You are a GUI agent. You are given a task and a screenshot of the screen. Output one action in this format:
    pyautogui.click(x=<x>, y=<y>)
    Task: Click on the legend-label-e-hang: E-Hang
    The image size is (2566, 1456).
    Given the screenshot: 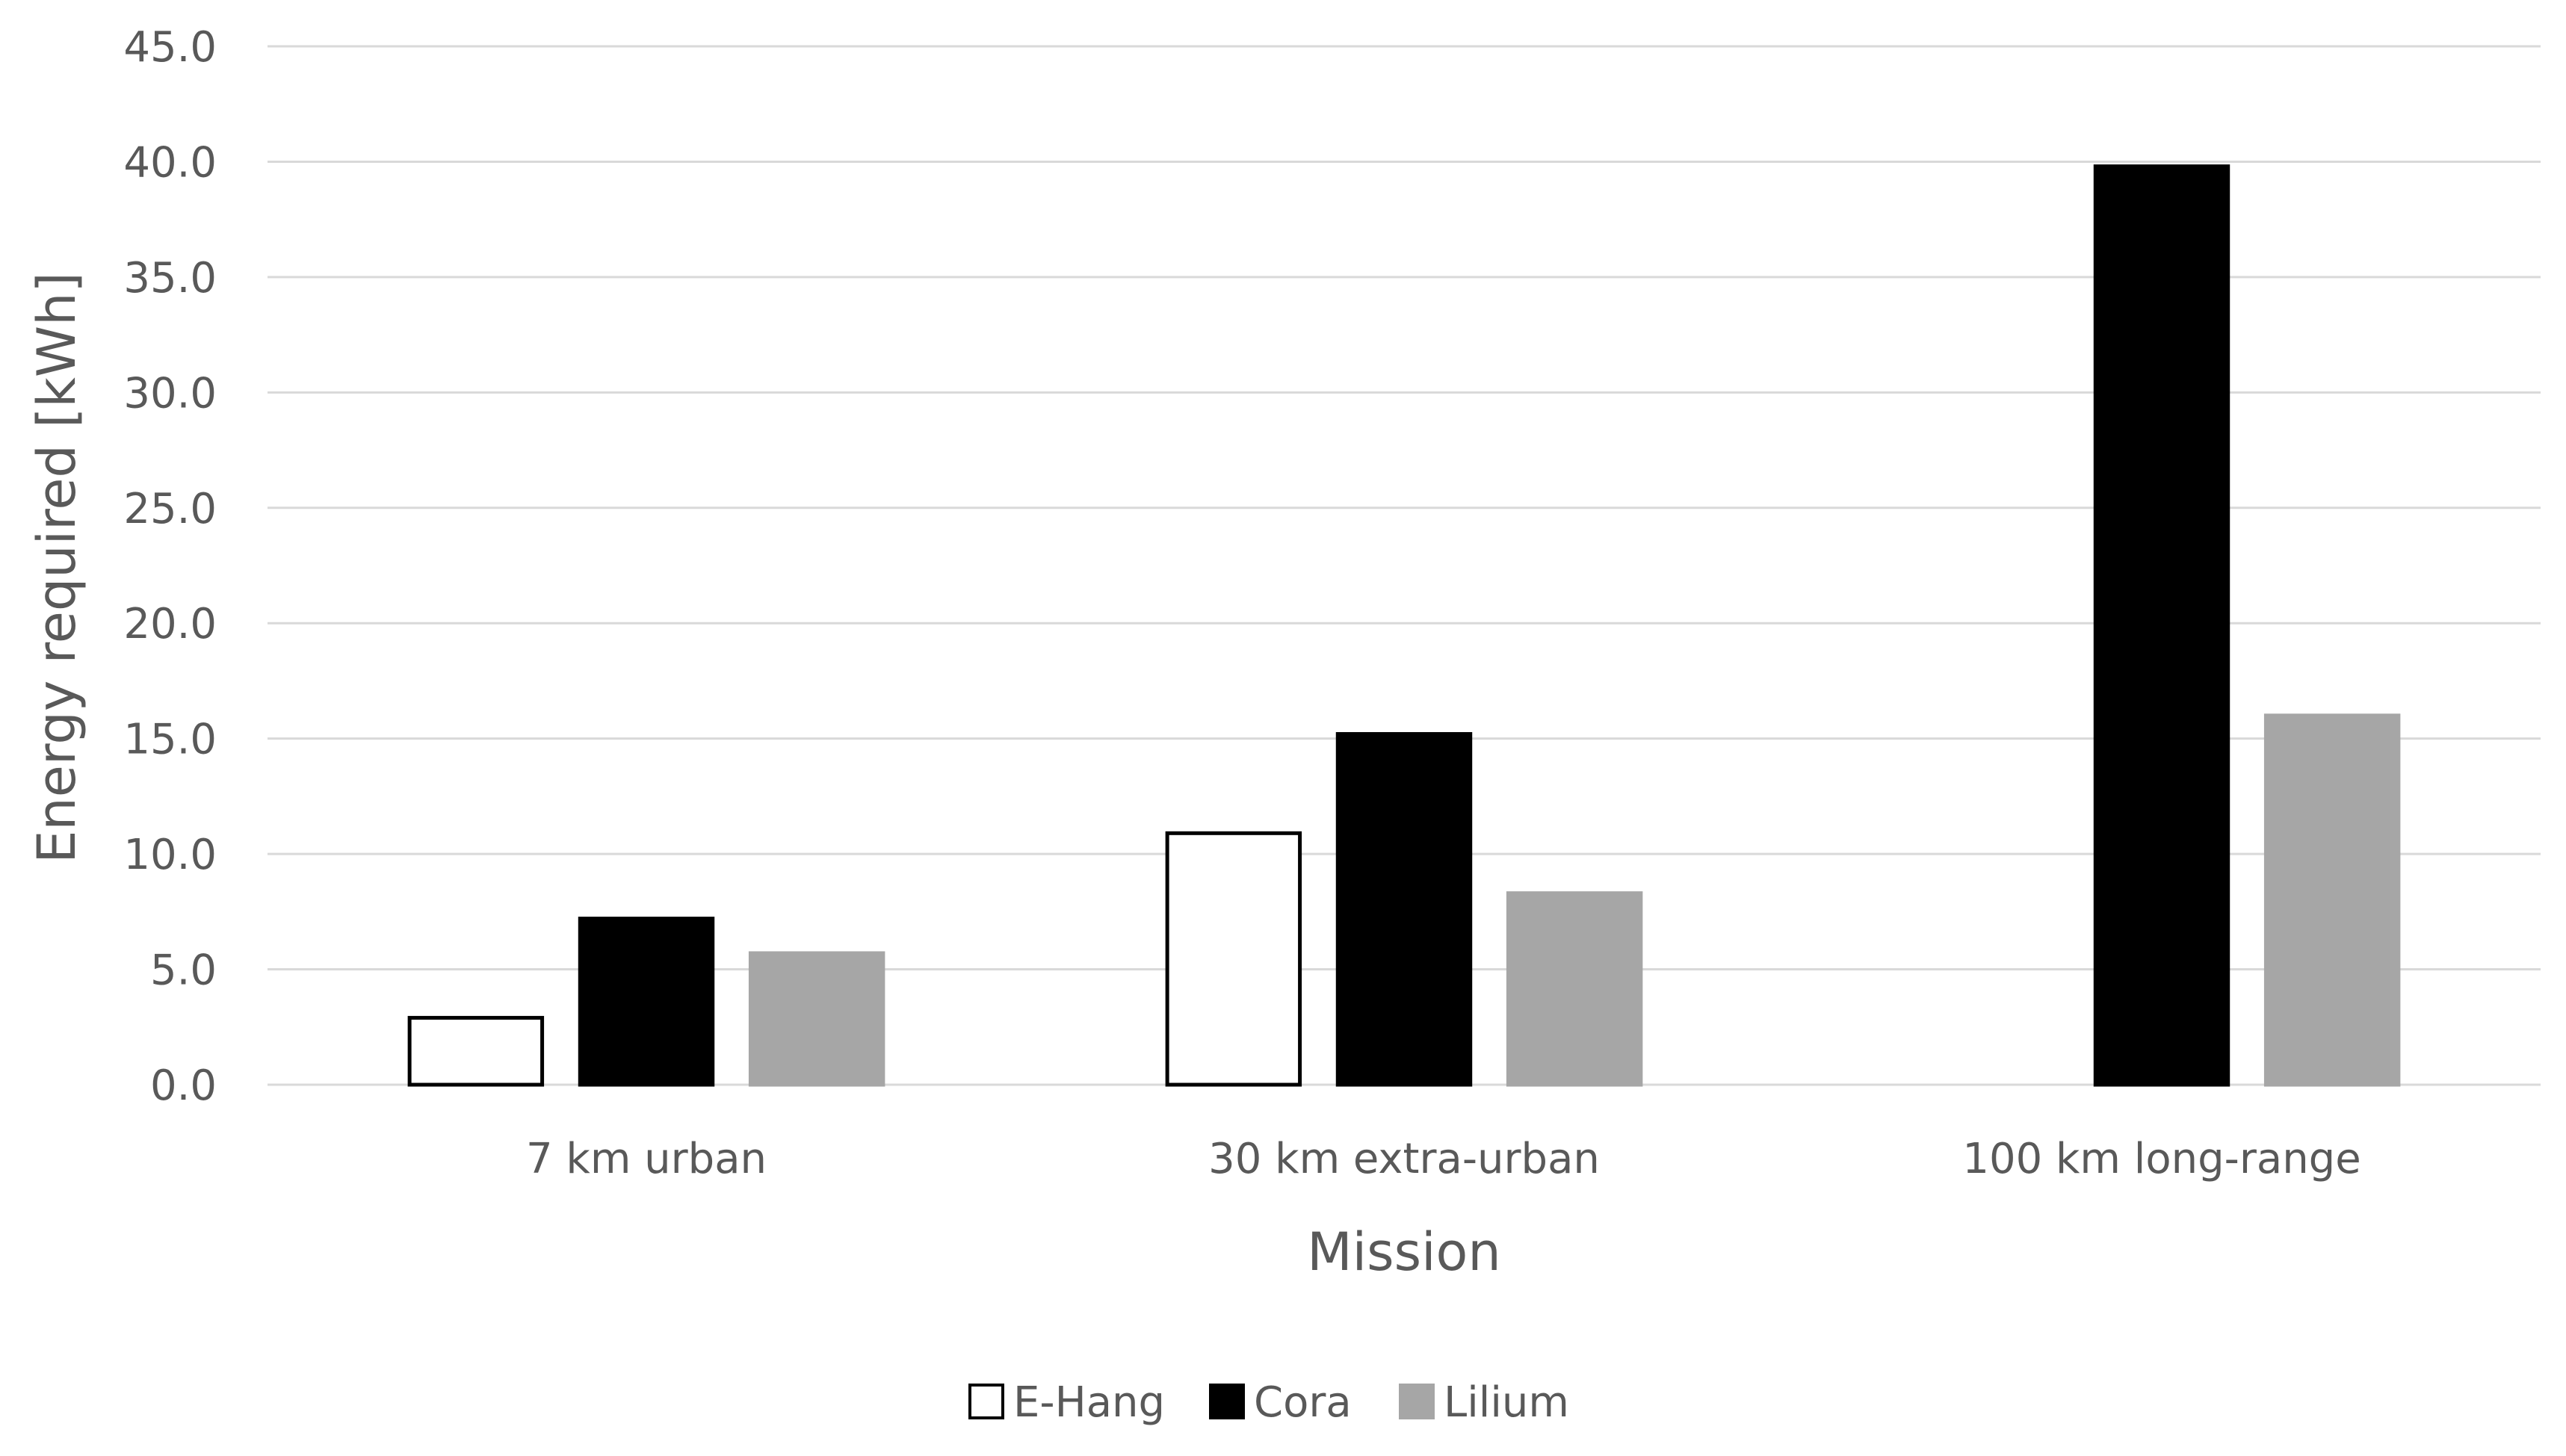 What is the action you would take?
    pyautogui.click(x=1089, y=1402)
    